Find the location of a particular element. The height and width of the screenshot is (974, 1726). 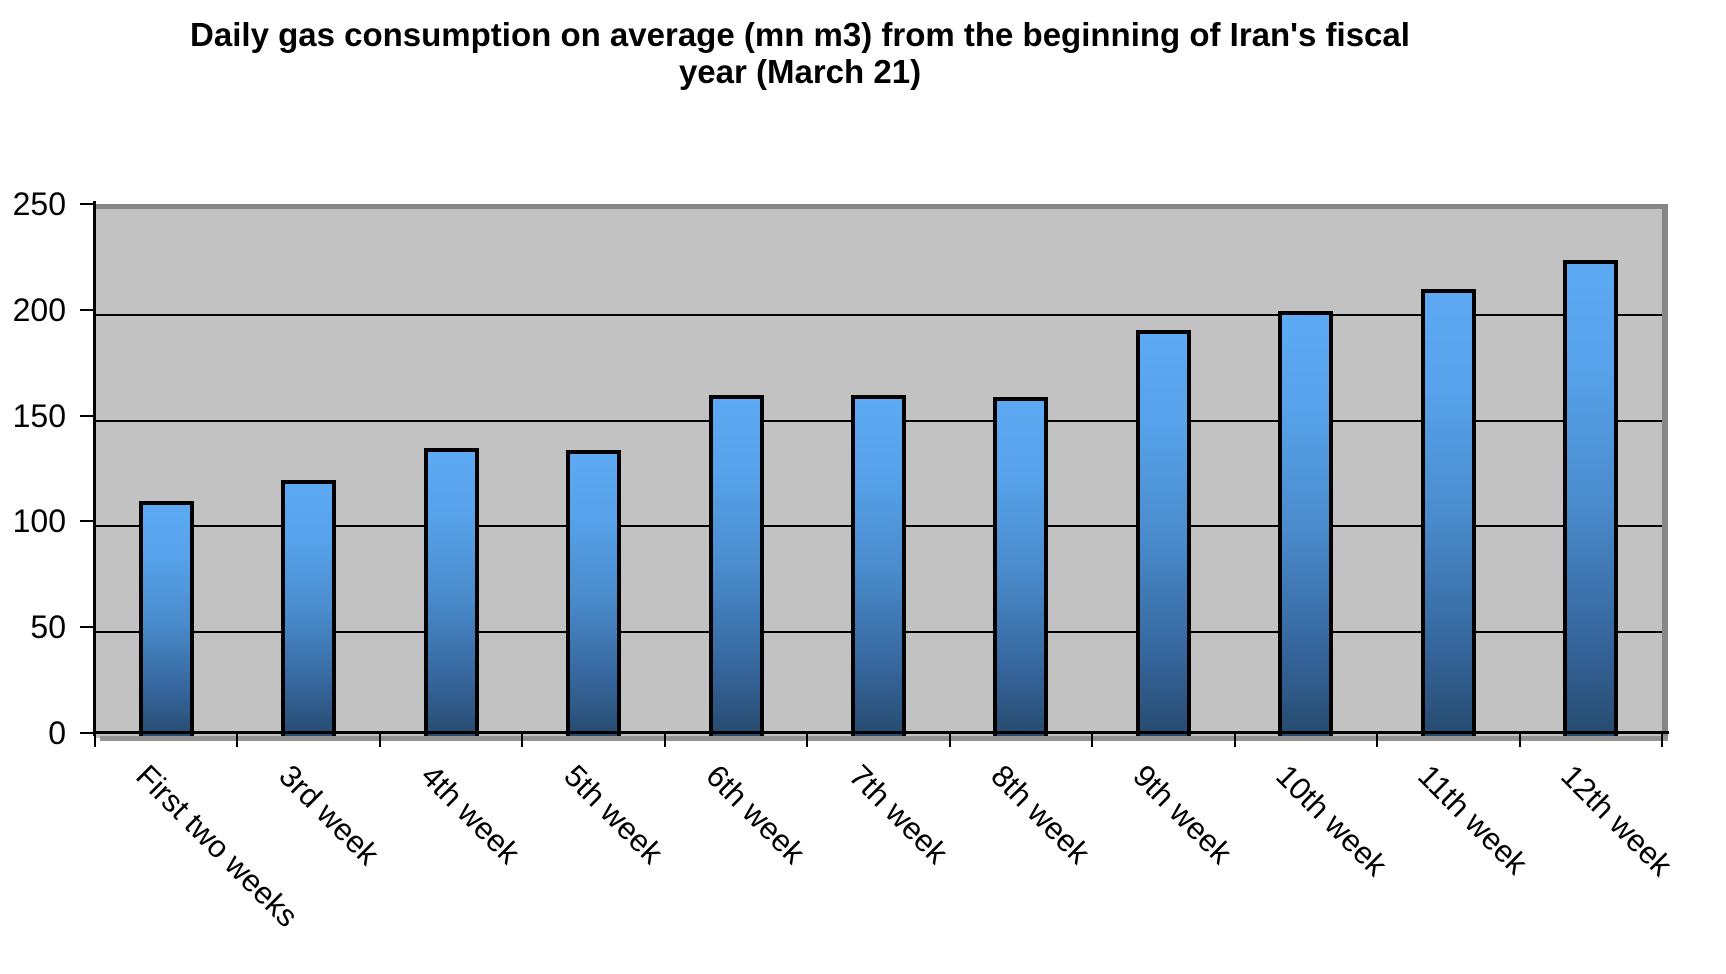

x-axis-label-5th-week: 5th week is located at coordinates (613, 814).